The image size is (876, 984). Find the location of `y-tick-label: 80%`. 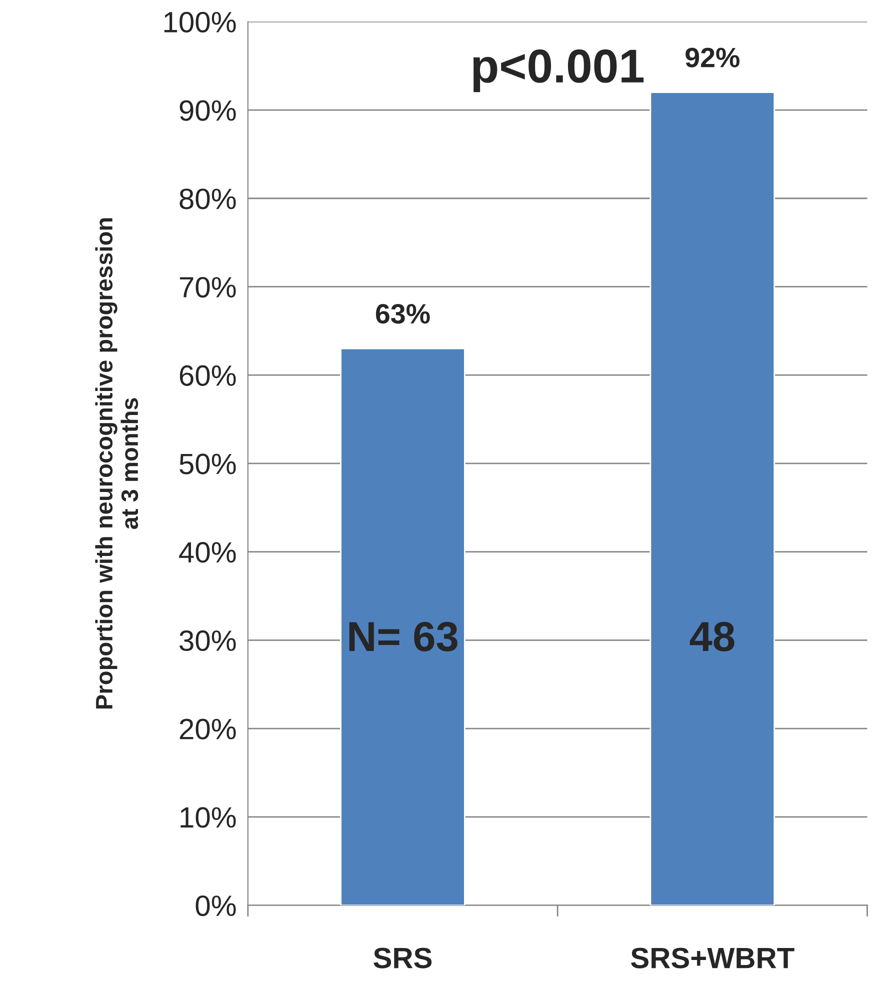

y-tick-label: 80% is located at coordinates (208, 199).